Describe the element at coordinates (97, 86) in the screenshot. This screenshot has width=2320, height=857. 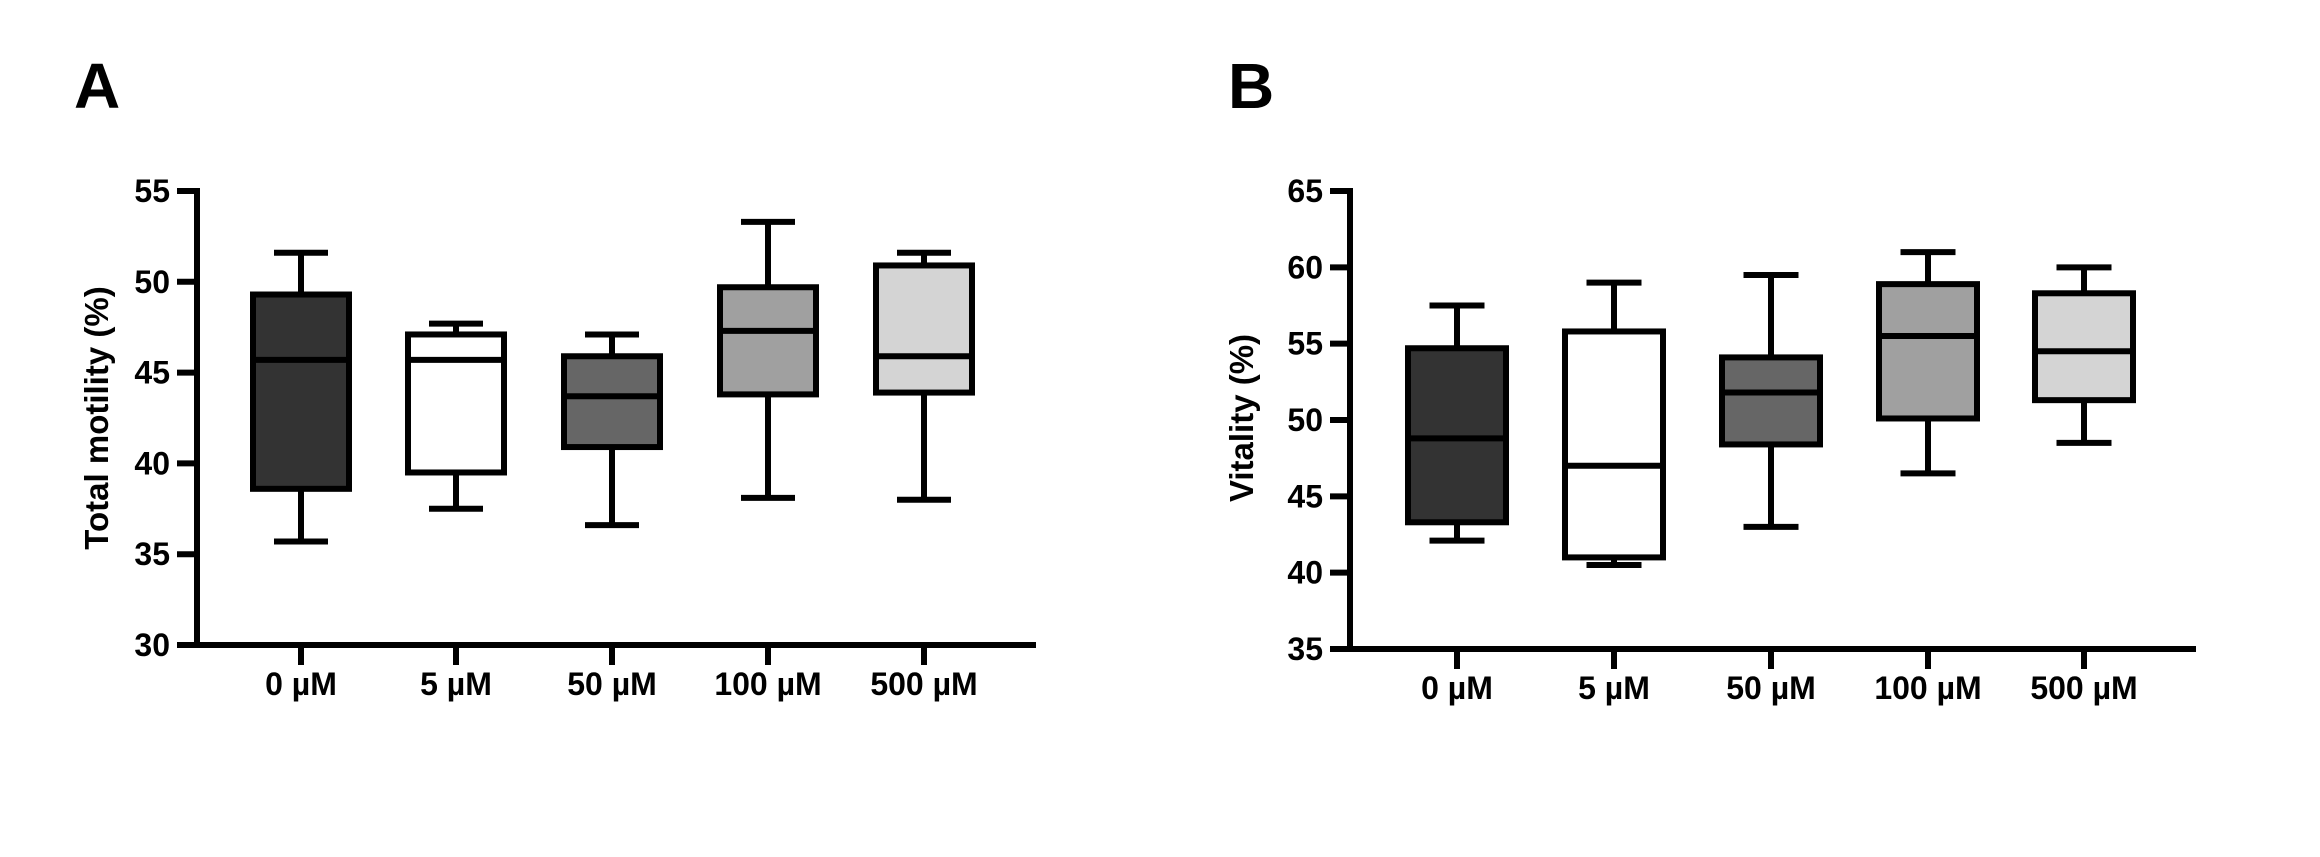
I see `panel-a-label: A` at that location.